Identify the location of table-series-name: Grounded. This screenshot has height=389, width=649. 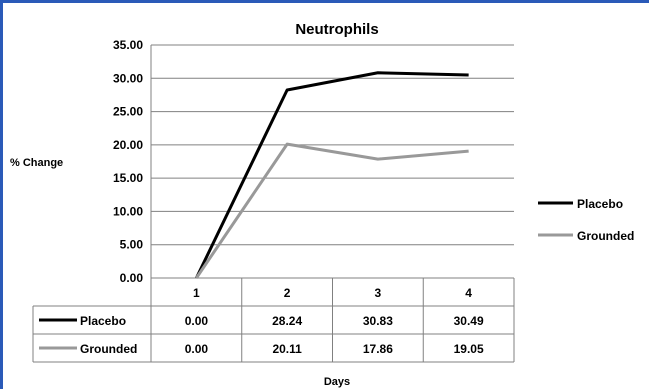
(108, 349).